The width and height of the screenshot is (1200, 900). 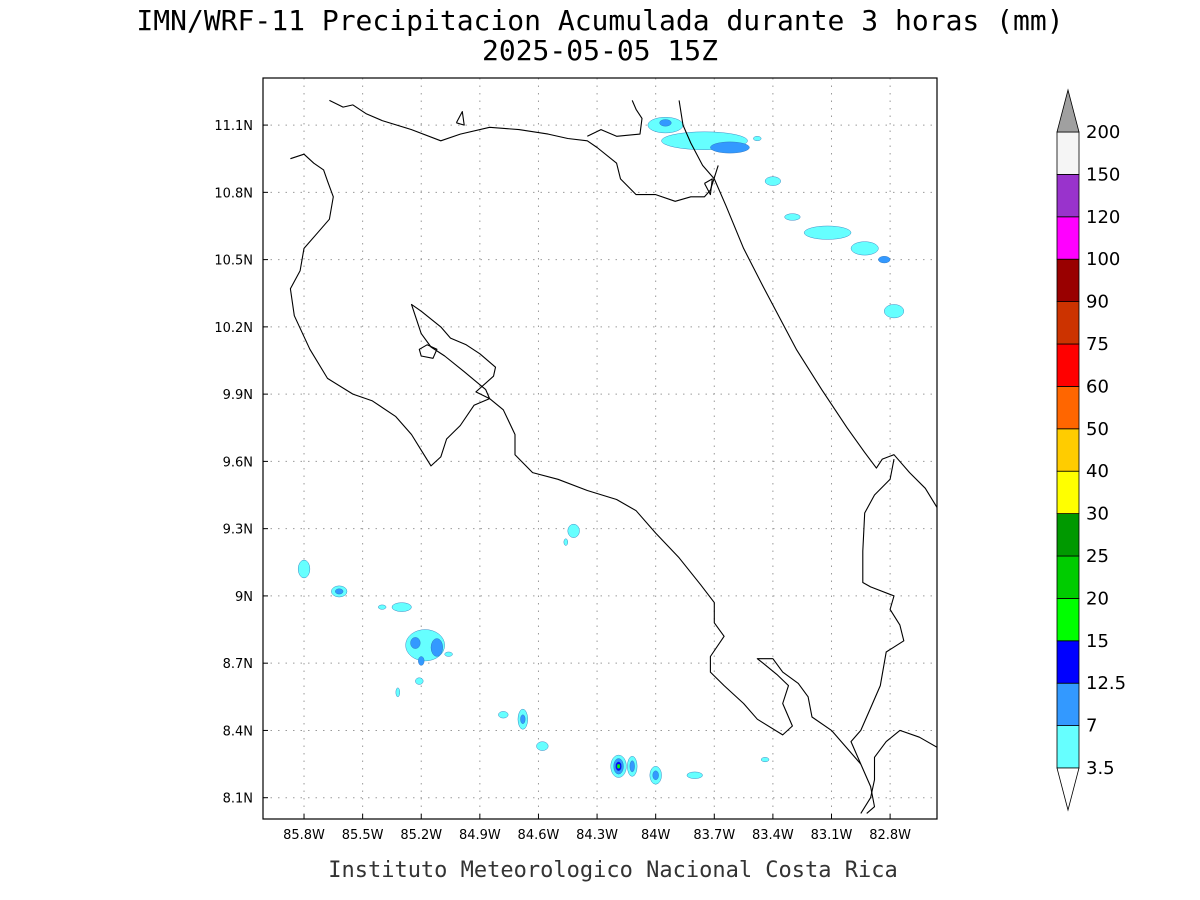 I want to click on lat-tick-label: 8.4N, so click(x=238, y=731).